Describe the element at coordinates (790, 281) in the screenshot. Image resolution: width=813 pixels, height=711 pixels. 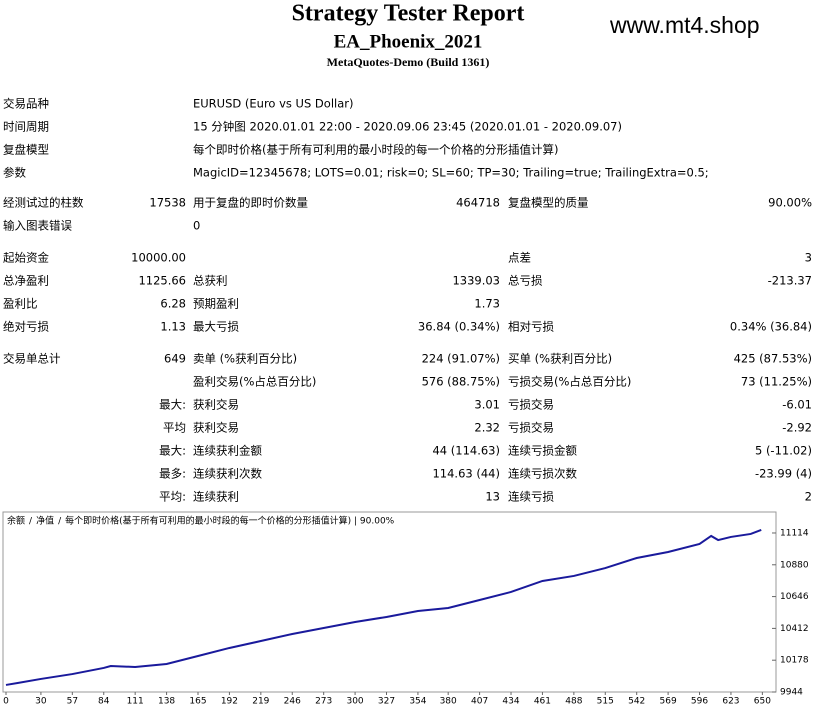
I see `table-cell: -213.37` at that location.